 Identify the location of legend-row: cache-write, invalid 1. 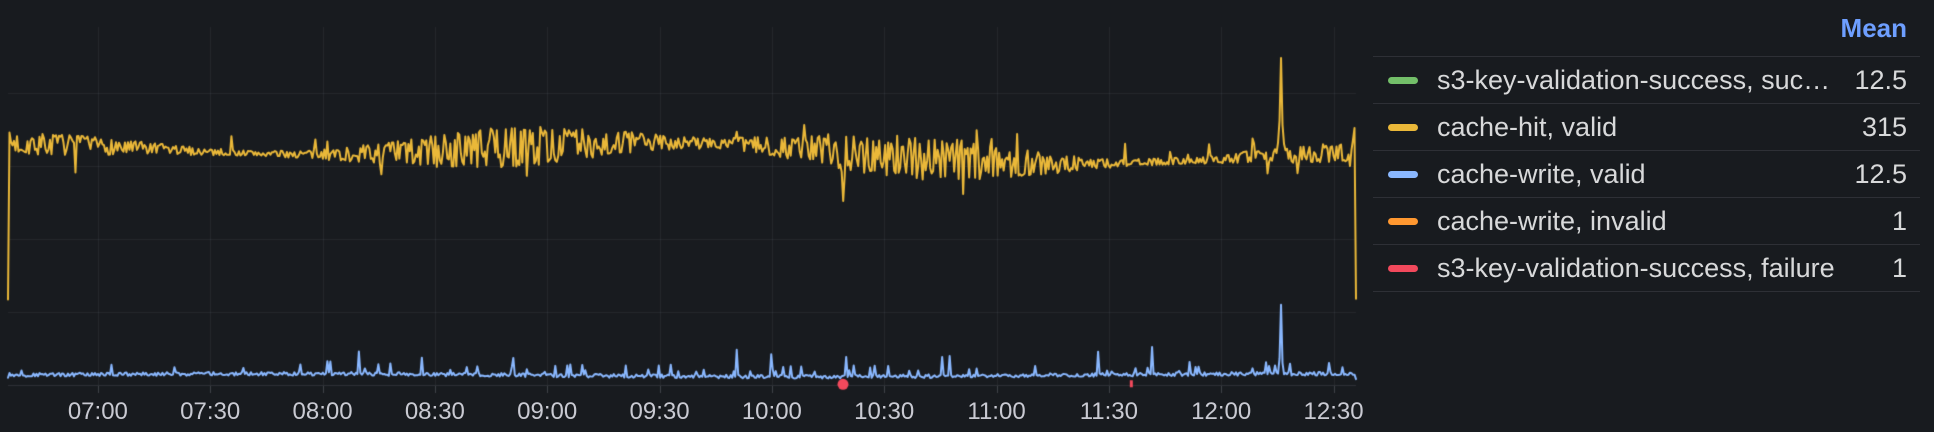
(1646, 220).